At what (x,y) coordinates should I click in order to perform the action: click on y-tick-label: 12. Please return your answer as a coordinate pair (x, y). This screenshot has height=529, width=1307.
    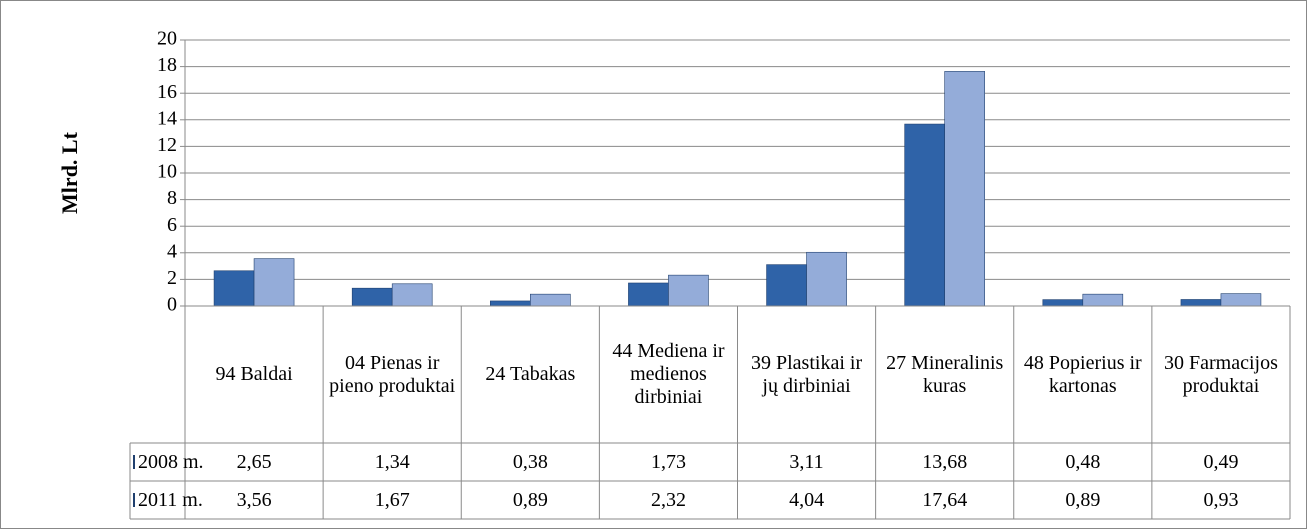
    Looking at the image, I should click on (167, 145).